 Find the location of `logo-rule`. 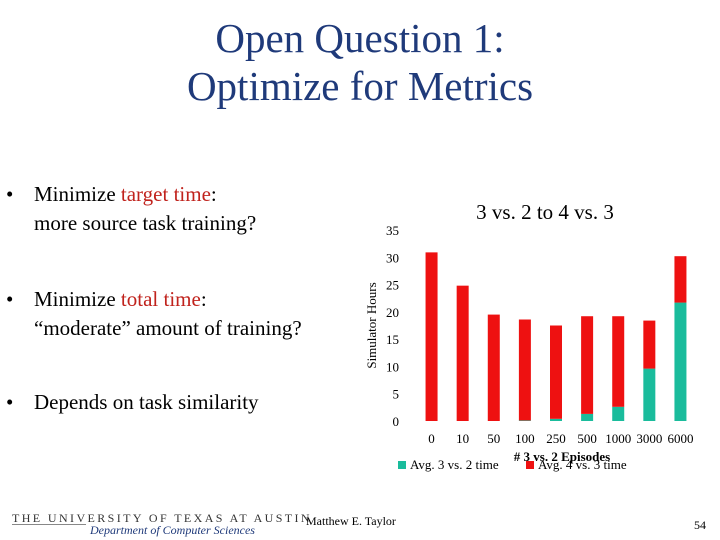

logo-rule is located at coordinates (49, 524).